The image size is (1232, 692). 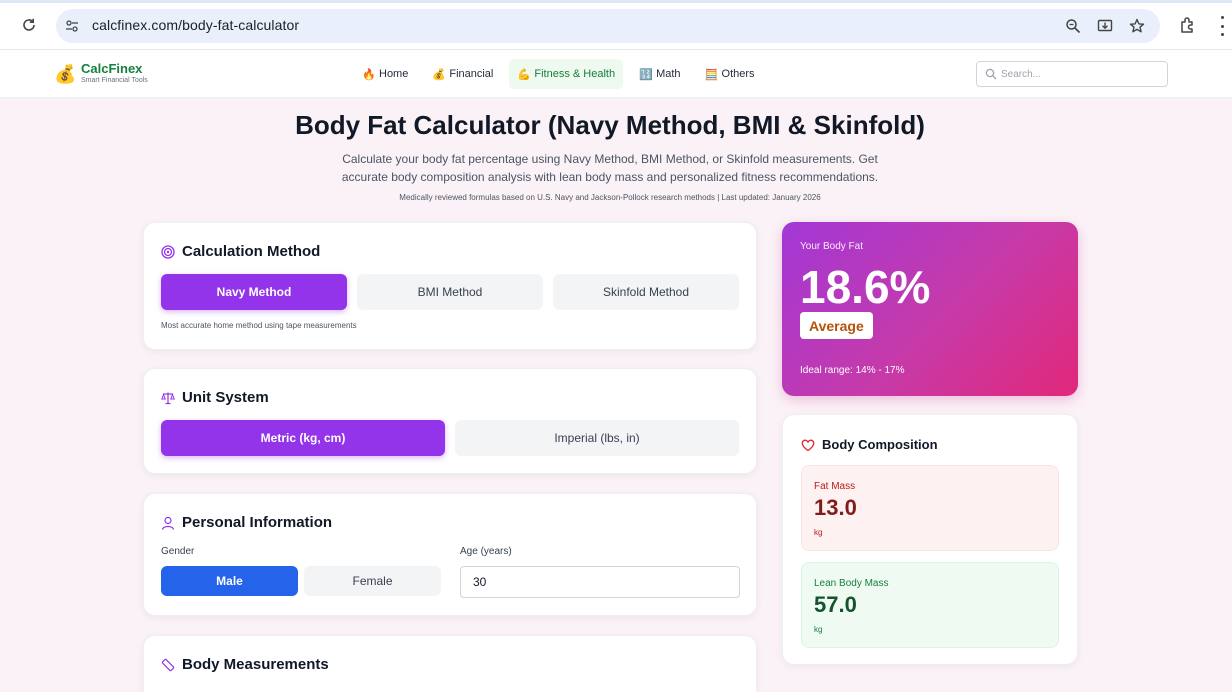 What do you see at coordinates (835, 604) in the screenshot?
I see `lean-mass-value: 57.0` at bounding box center [835, 604].